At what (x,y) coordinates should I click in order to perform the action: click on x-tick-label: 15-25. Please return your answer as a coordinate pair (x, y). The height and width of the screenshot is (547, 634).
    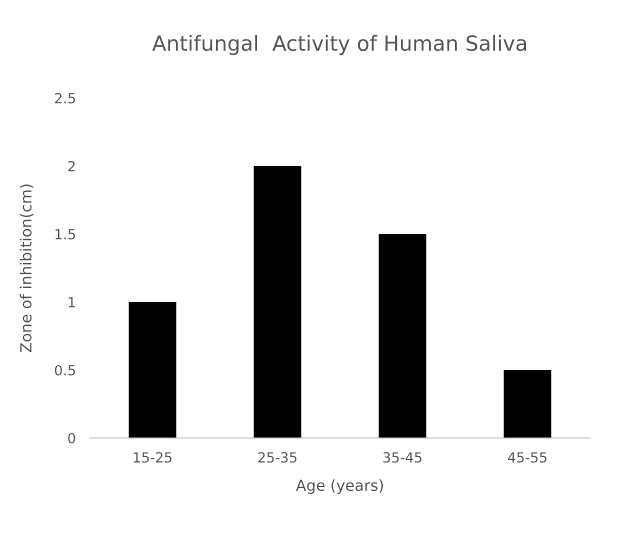
    Looking at the image, I should click on (153, 457).